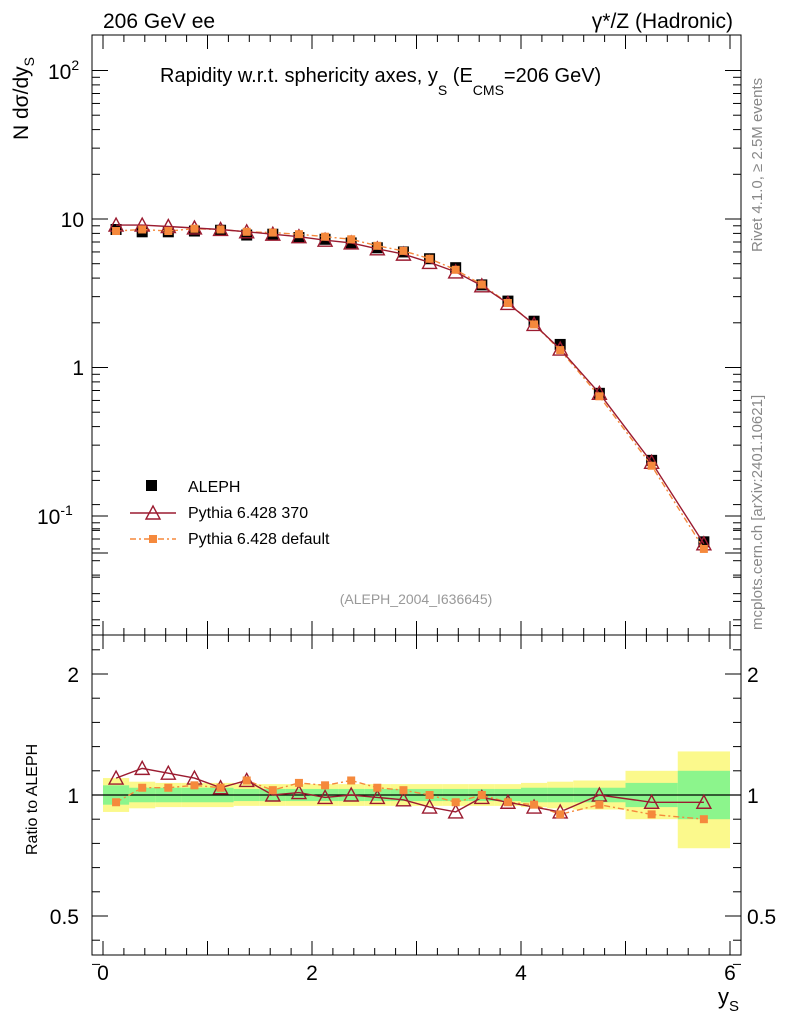 The height and width of the screenshot is (1029, 786). What do you see at coordinates (32, 799) in the screenshot?
I see `ratio-ylabel: Ratio to ALEPH` at bounding box center [32, 799].